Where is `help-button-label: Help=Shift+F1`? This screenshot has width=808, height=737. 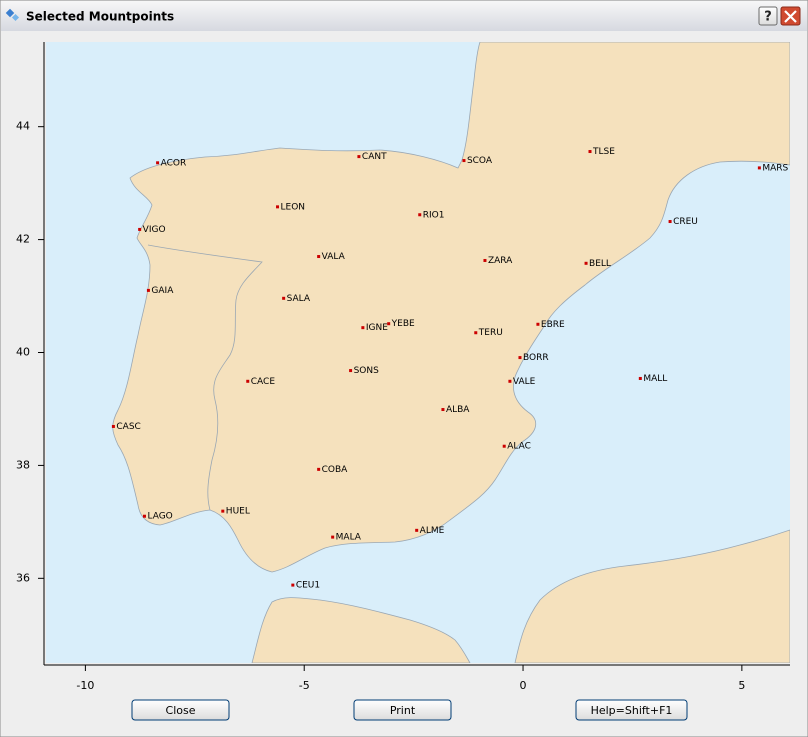
help-button-label: Help=Shift+F1 is located at coordinates (632, 710).